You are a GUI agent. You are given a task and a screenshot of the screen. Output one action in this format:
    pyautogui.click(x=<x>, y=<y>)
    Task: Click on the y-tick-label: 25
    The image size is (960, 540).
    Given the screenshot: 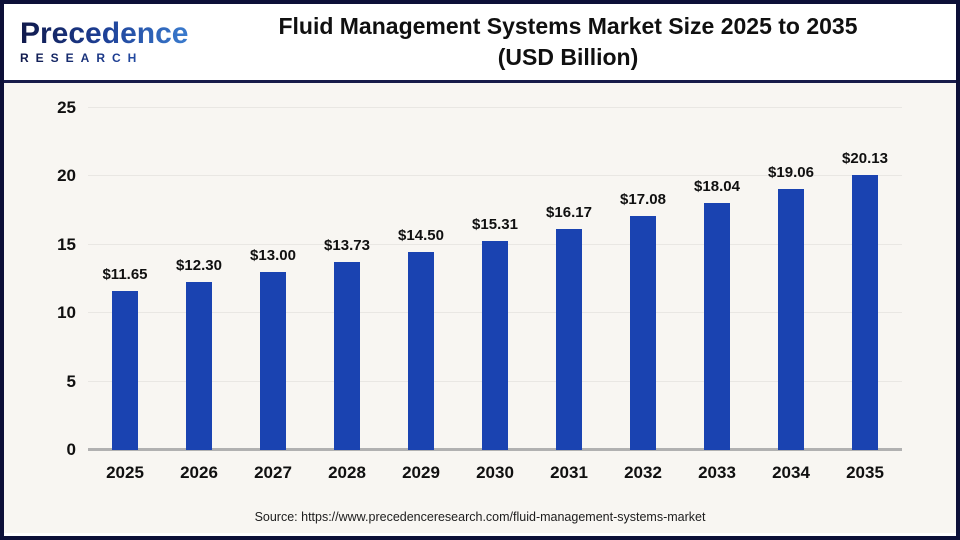 What is the action you would take?
    pyautogui.click(x=66, y=107)
    